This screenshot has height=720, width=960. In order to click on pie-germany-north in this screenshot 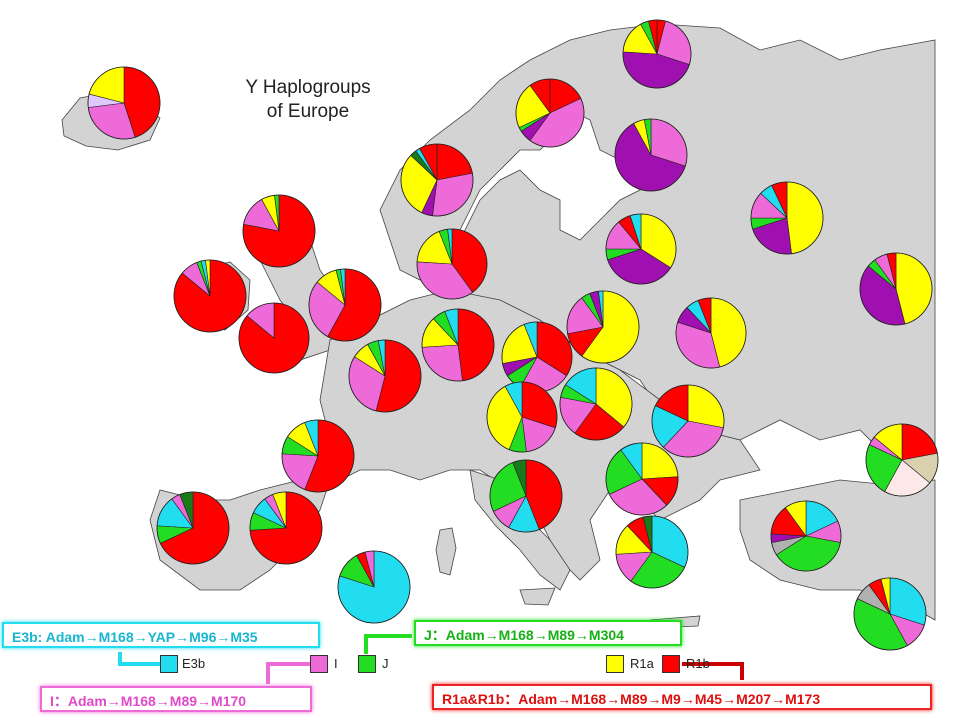, I will do `click(458, 345)`.